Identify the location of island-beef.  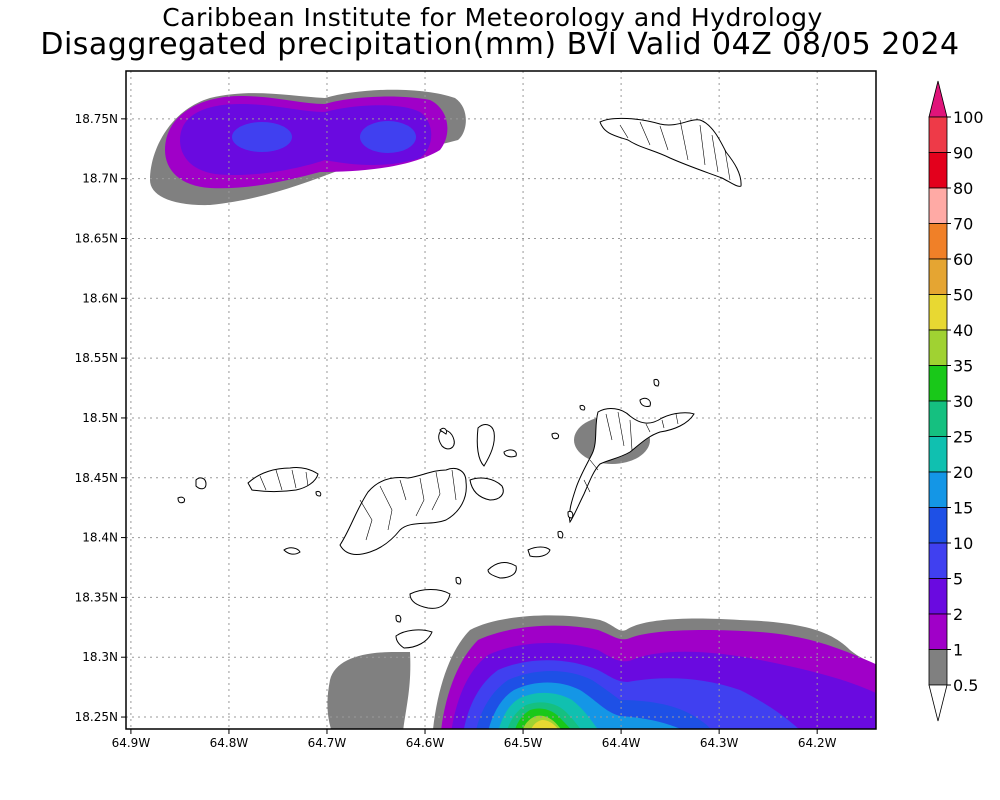
(486, 489).